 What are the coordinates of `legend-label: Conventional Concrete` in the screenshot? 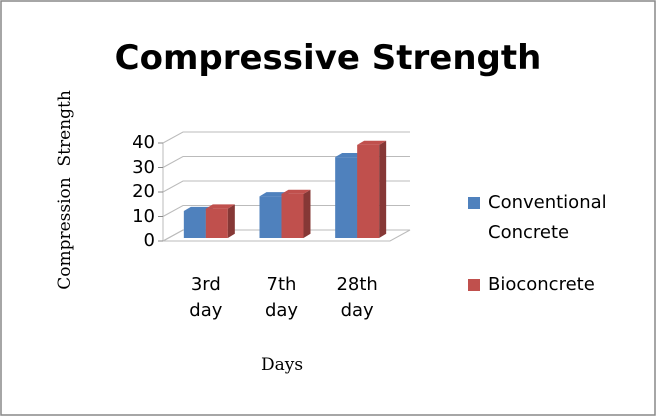 It's located at (547, 217).